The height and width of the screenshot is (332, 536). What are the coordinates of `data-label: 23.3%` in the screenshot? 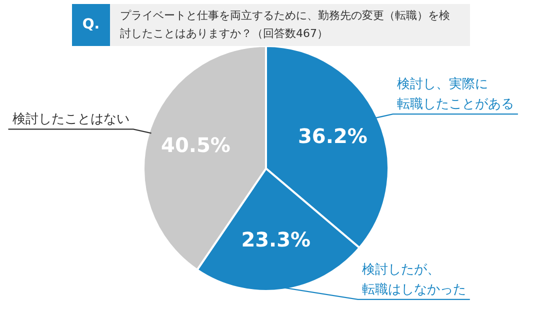 It's located at (276, 240).